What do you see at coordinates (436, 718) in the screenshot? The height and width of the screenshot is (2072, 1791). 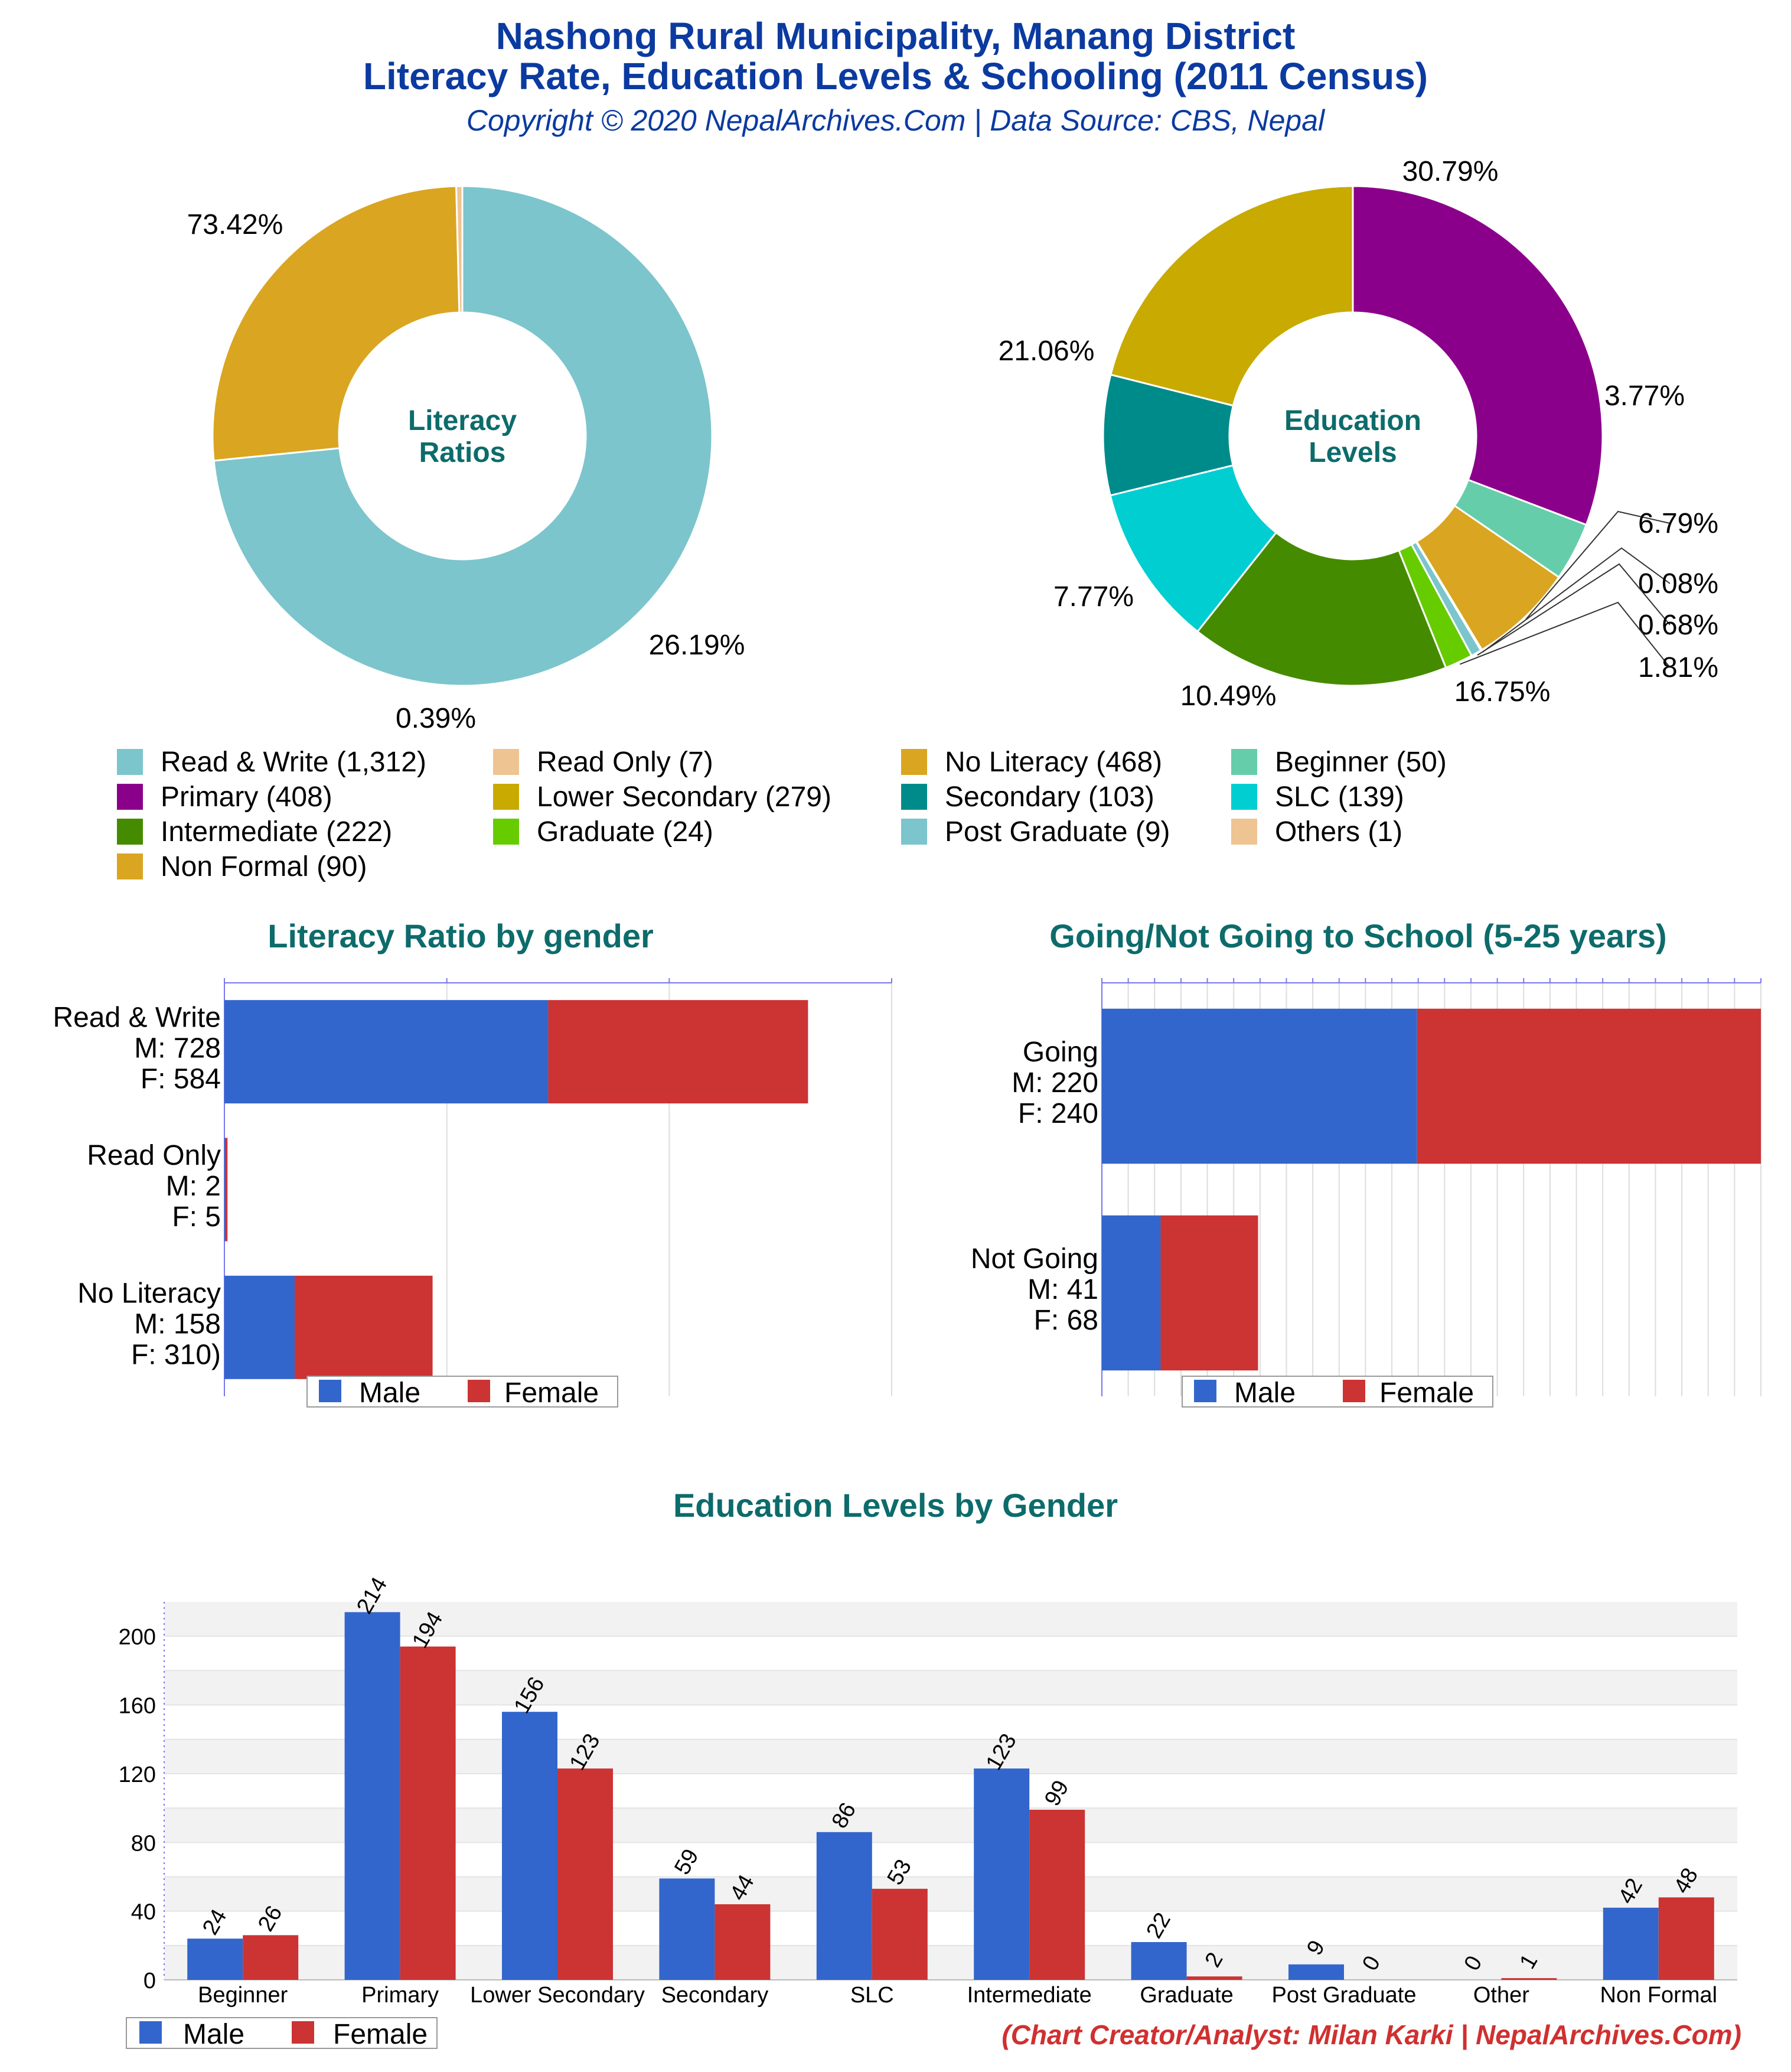 I see `donut1-percent-label: 0.39%` at bounding box center [436, 718].